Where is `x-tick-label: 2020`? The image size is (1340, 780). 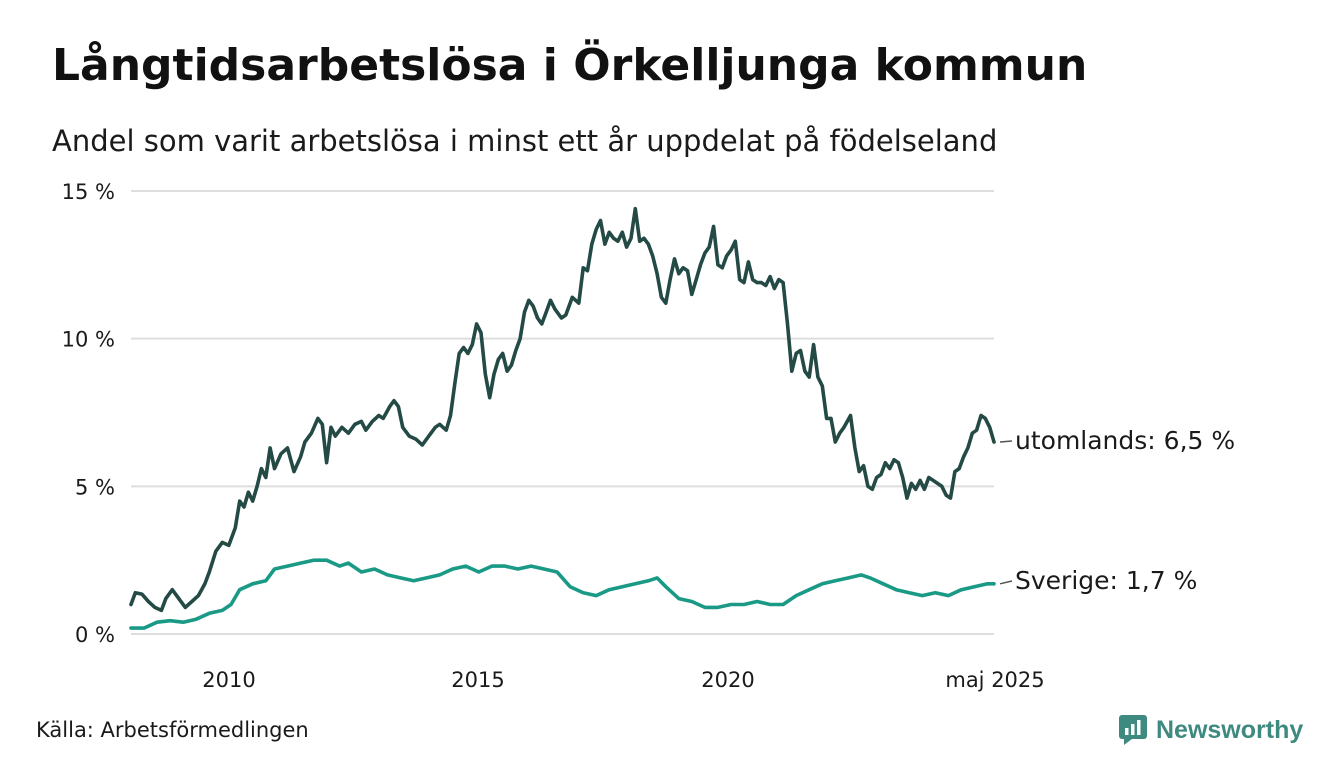
x-tick-label: 2020 is located at coordinates (727, 680).